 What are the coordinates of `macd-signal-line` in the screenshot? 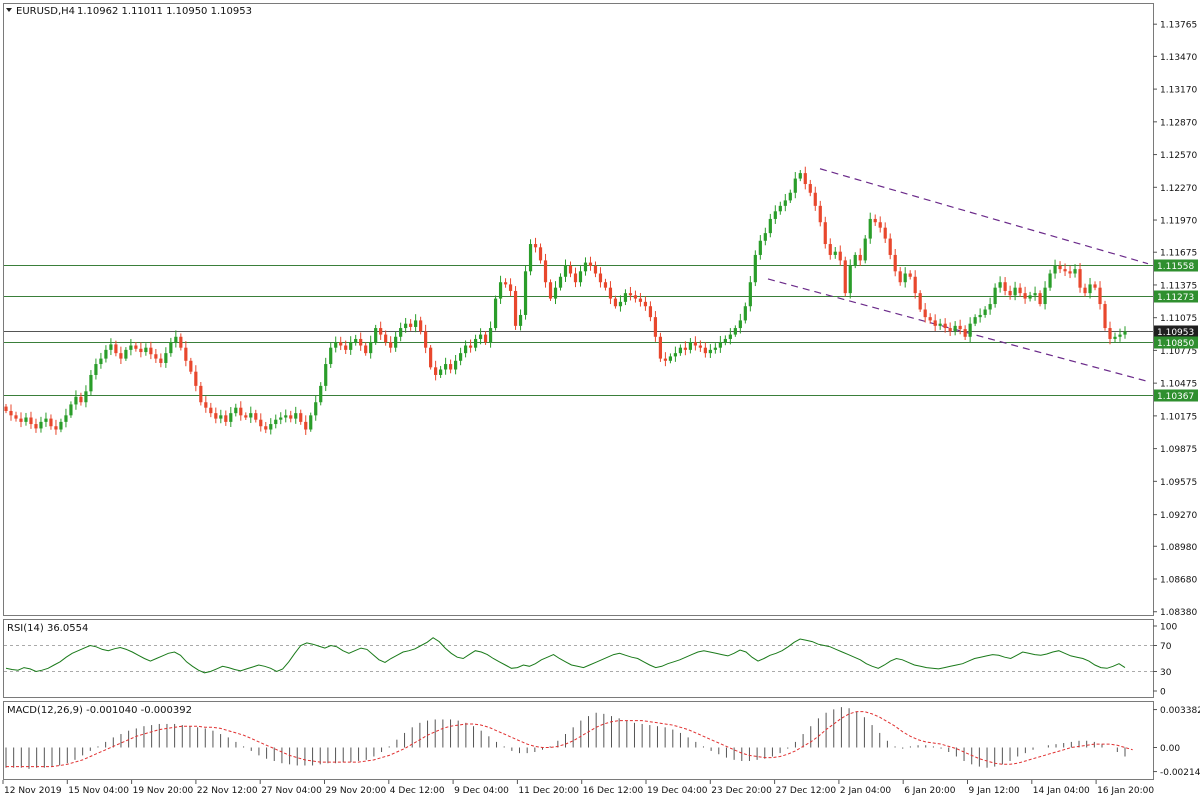 It's located at (569, 739).